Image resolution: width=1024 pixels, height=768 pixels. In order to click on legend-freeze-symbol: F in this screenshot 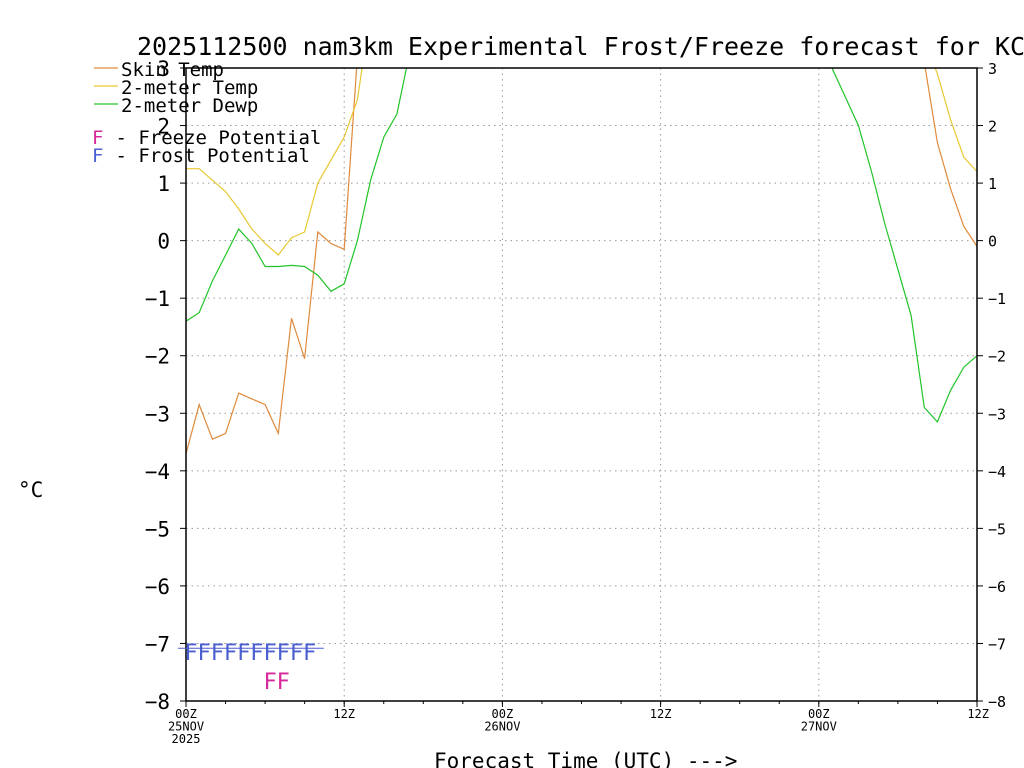, I will do `click(97, 138)`.